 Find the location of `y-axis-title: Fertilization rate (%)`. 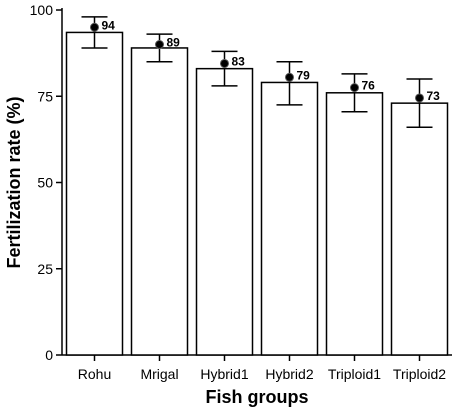

y-axis-title: Fertilization rate (%) is located at coordinates (14, 182).